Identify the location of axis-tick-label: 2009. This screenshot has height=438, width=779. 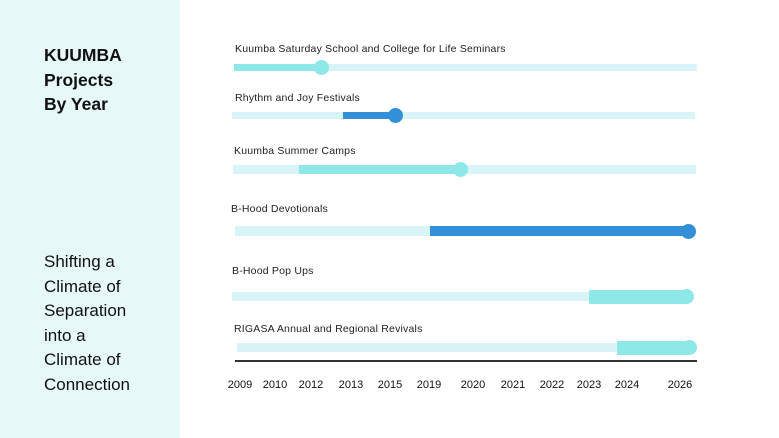
(240, 385).